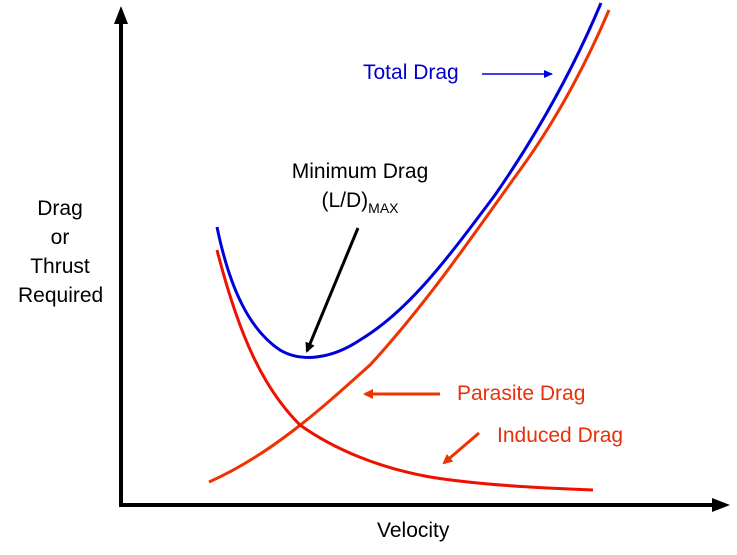 Image resolution: width=737 pixels, height=555 pixels. I want to click on total-drag-label: Total Drag, so click(411, 72).